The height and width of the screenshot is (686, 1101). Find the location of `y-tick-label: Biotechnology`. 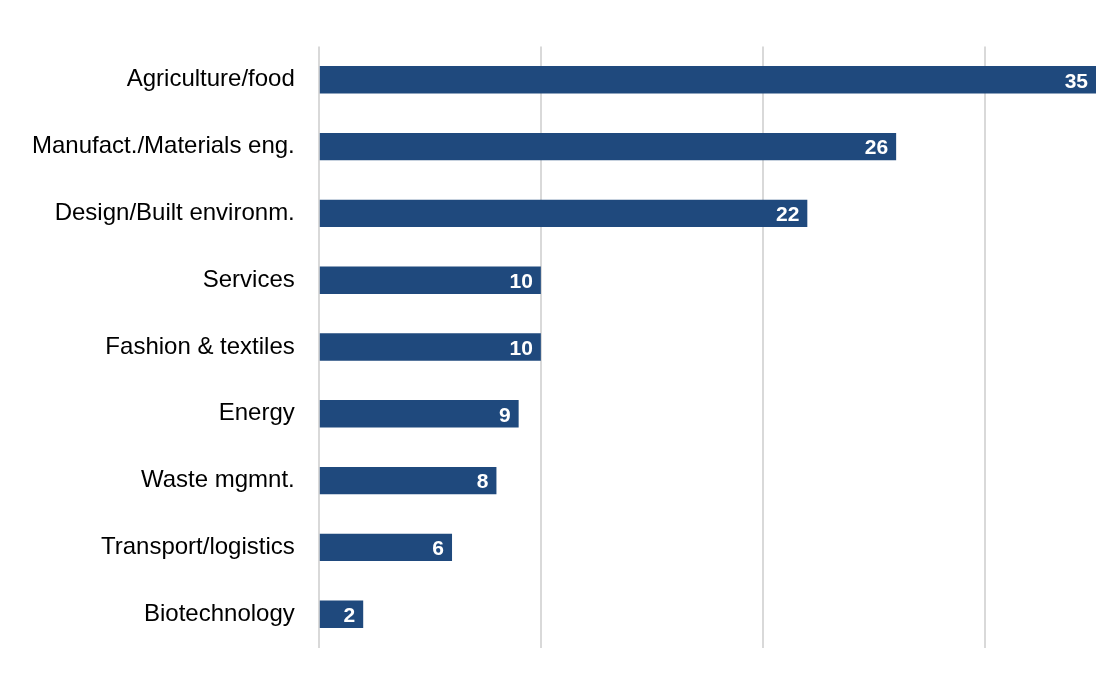

y-tick-label: Biotechnology is located at coordinates (219, 612).